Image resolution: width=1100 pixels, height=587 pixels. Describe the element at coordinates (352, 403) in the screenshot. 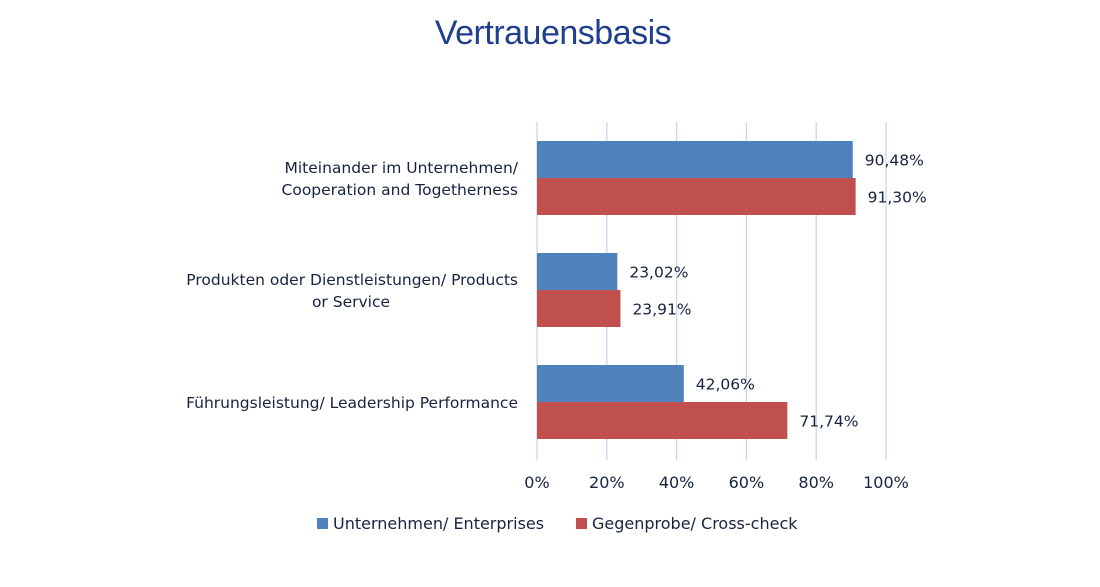

I see `category-label: Führungsleistung/ Leadership Performance` at that location.